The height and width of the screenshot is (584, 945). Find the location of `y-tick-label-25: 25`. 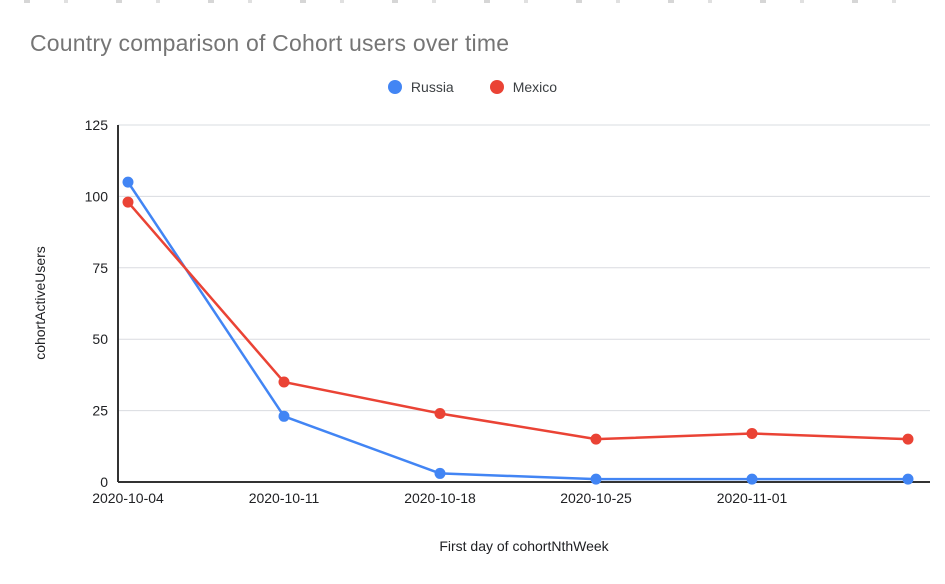

y-tick-label-25: 25 is located at coordinates (100, 411).